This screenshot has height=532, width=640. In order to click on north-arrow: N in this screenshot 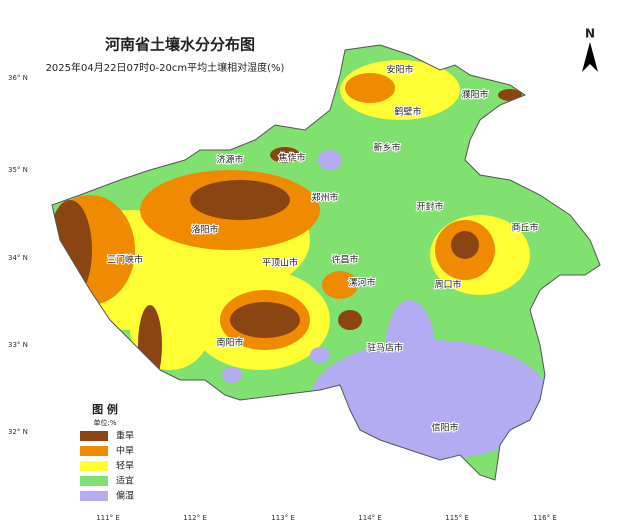, I will do `click(590, 49)`.